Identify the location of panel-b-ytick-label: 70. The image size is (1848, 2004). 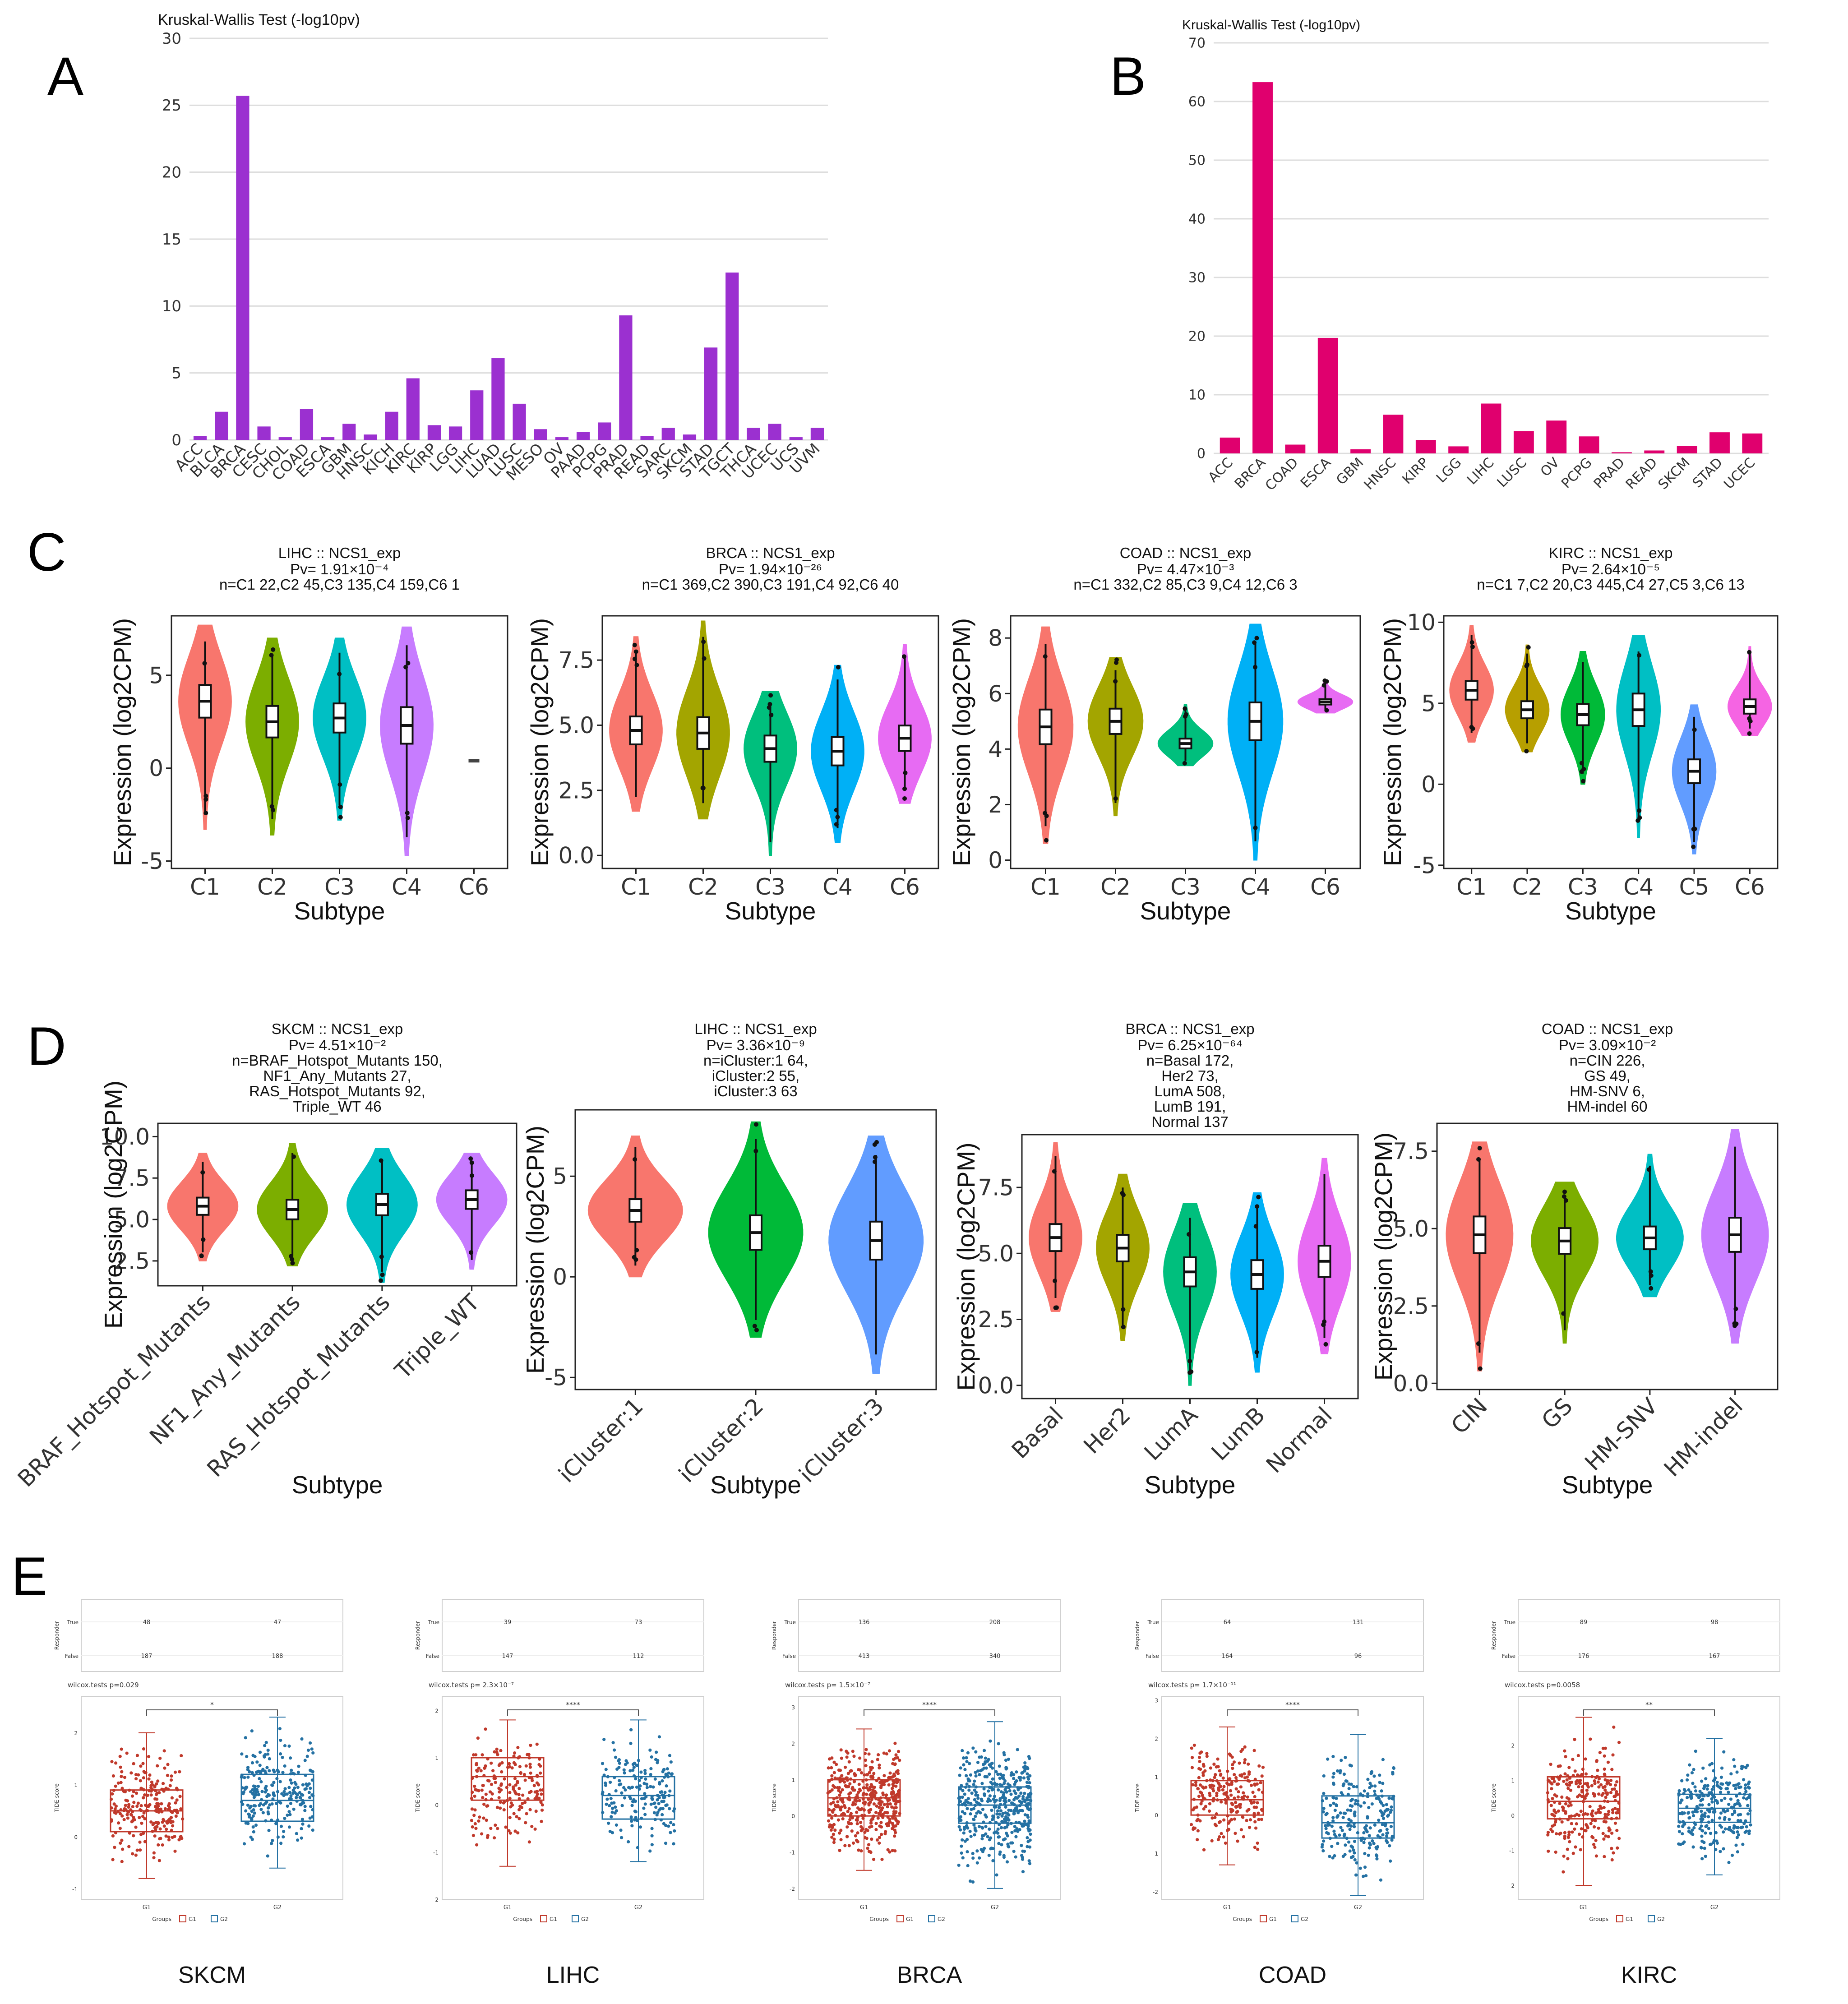
(1197, 43).